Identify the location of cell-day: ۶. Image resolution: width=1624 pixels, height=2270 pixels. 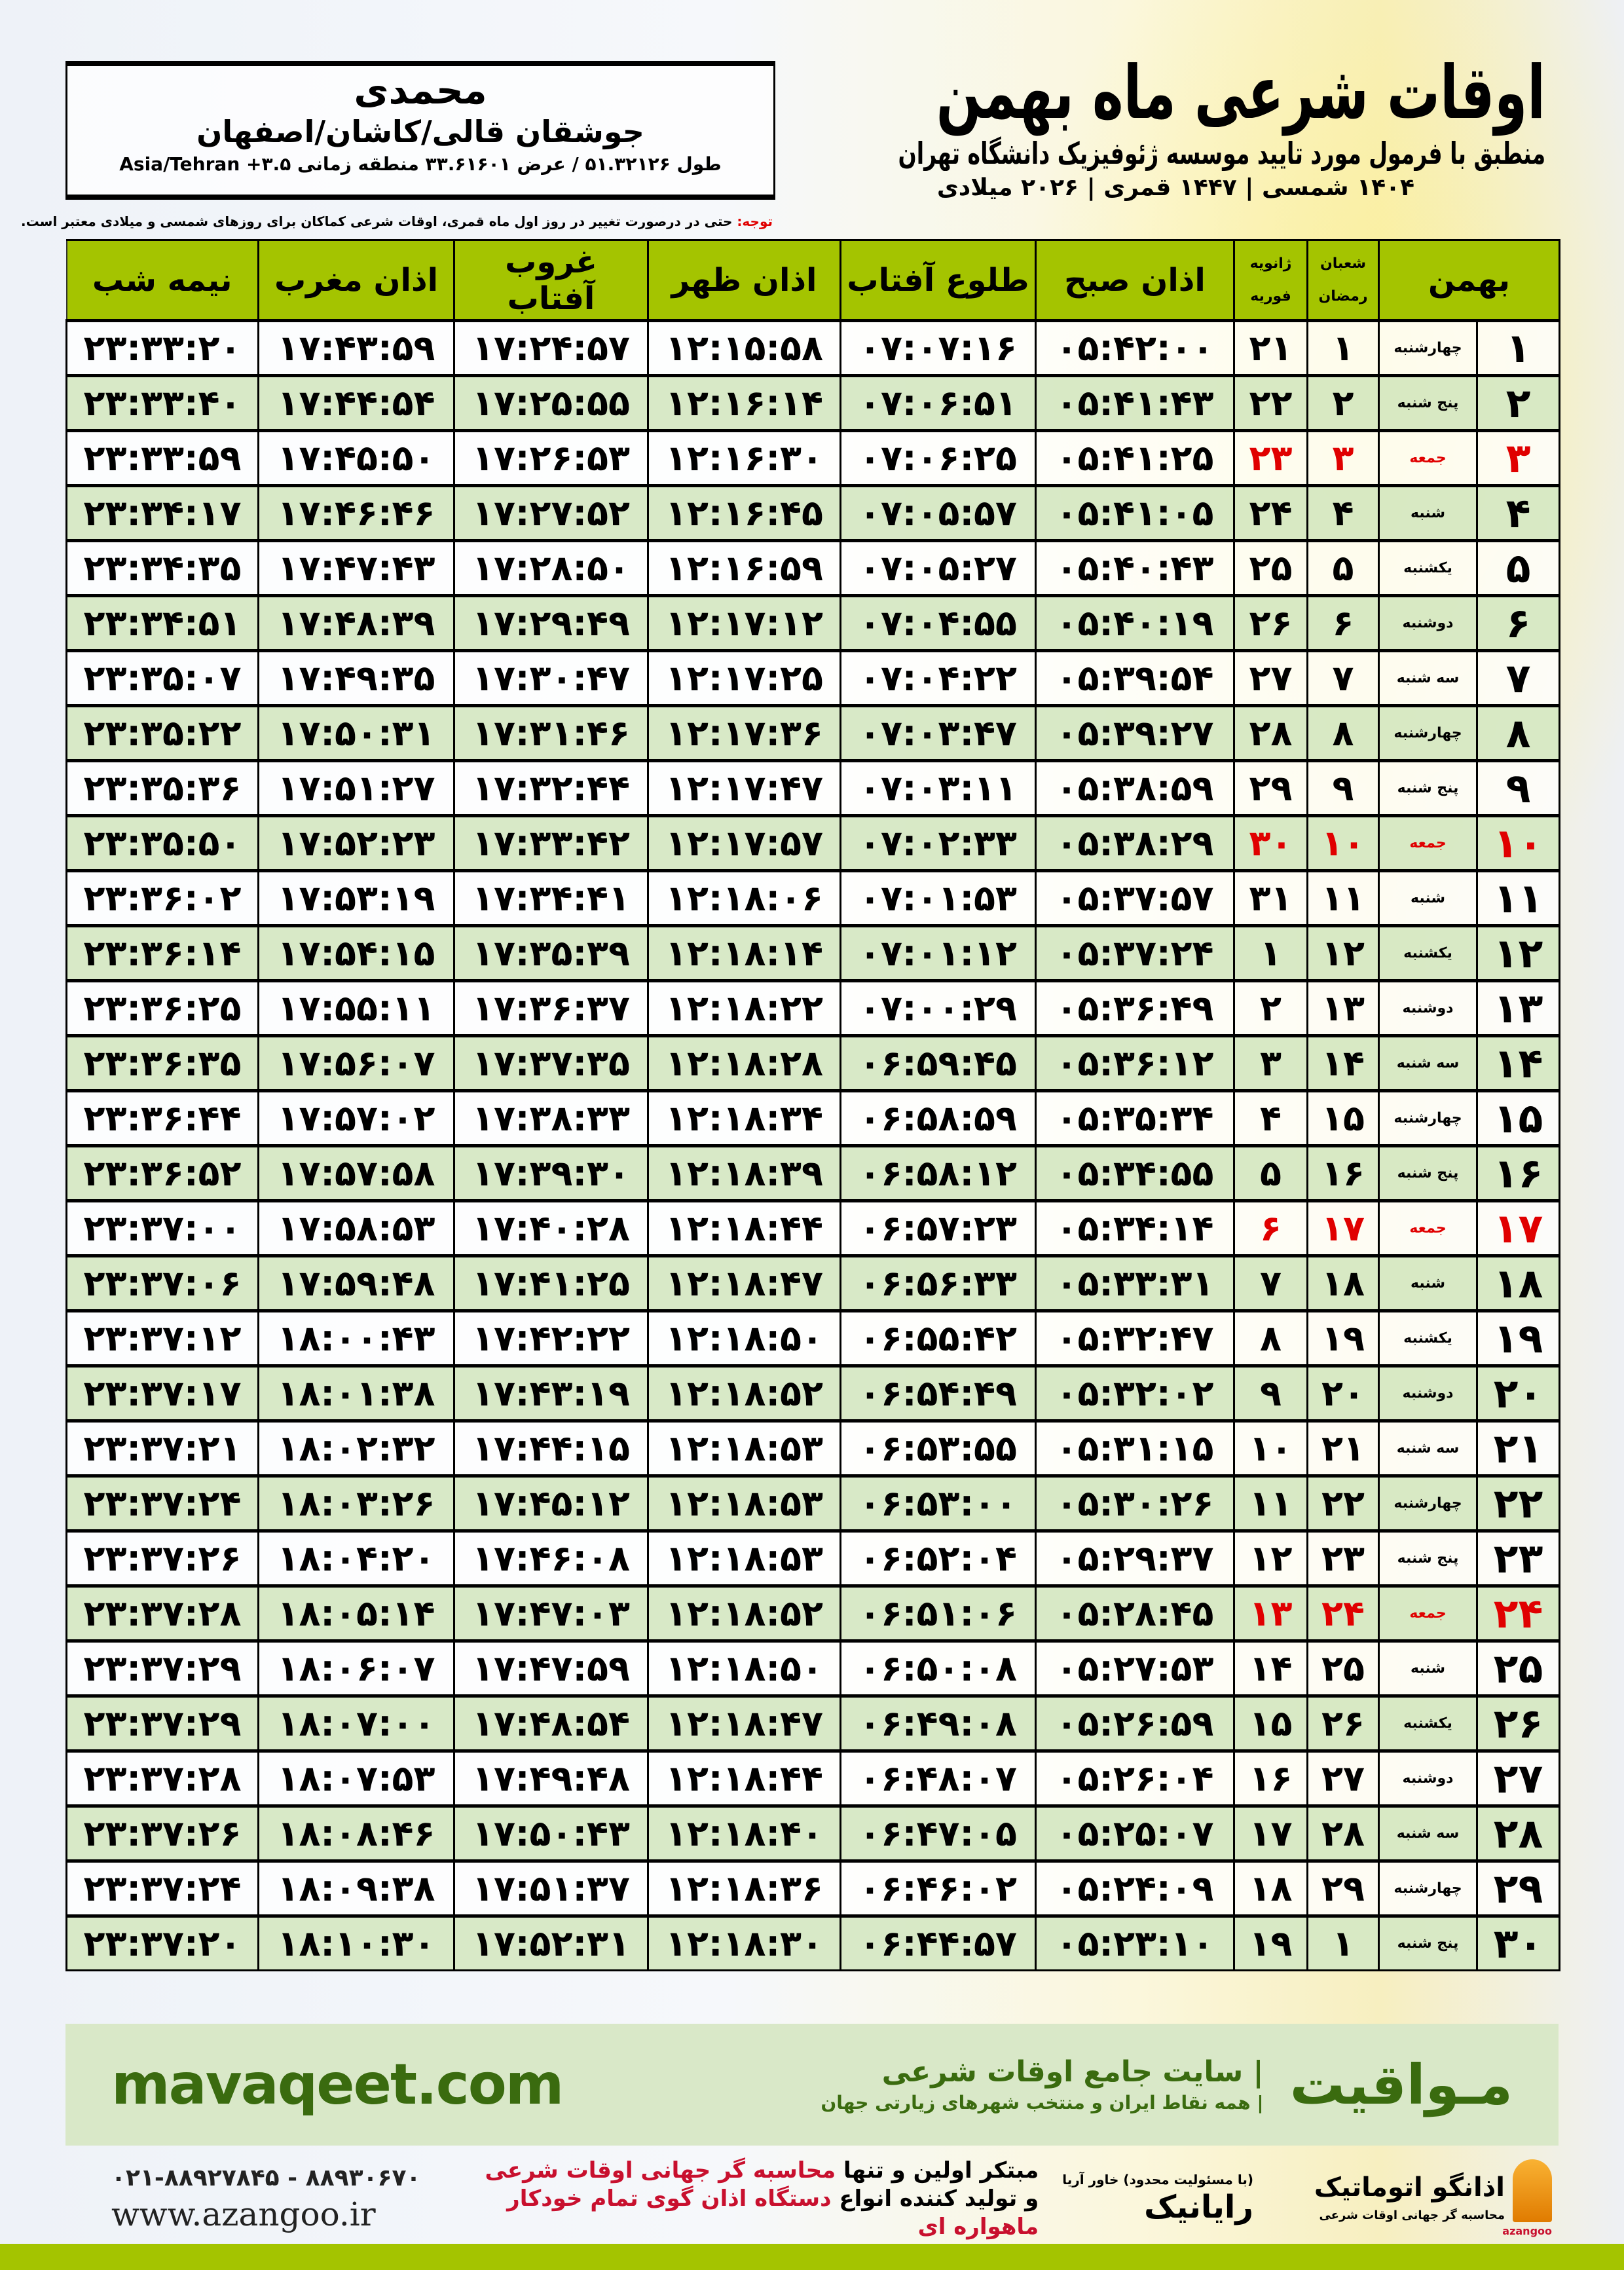
(1518, 623).